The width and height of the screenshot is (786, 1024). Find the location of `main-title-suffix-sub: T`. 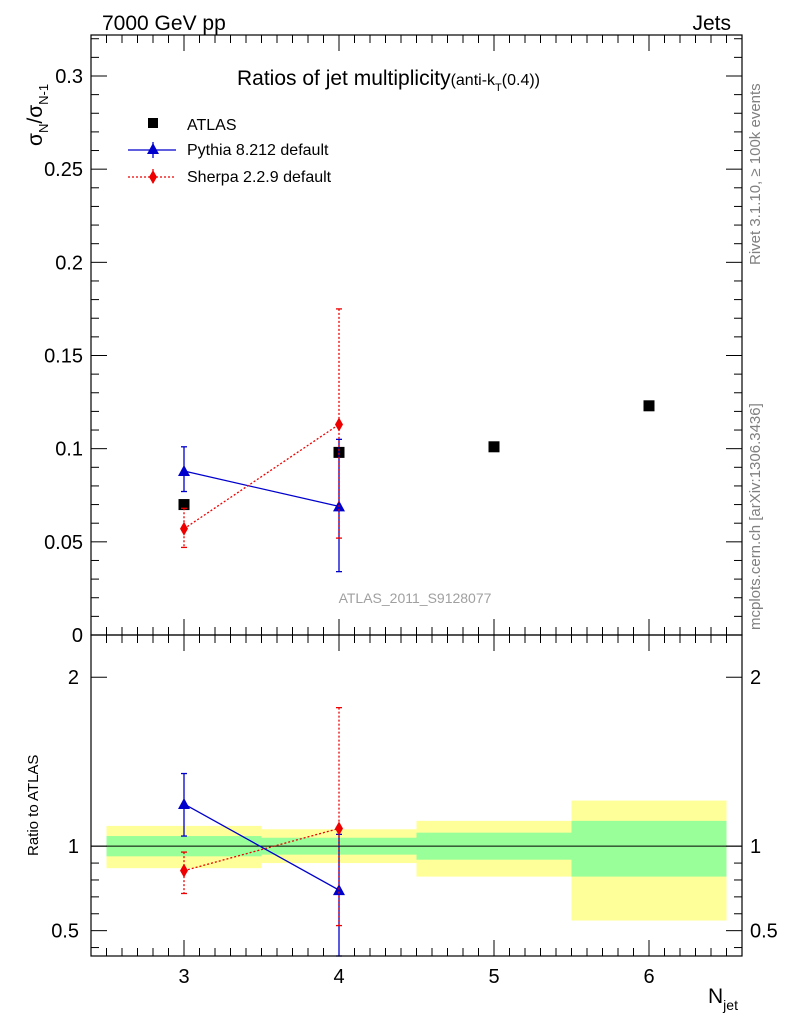

main-title-suffix-sub: T is located at coordinates (498, 88).